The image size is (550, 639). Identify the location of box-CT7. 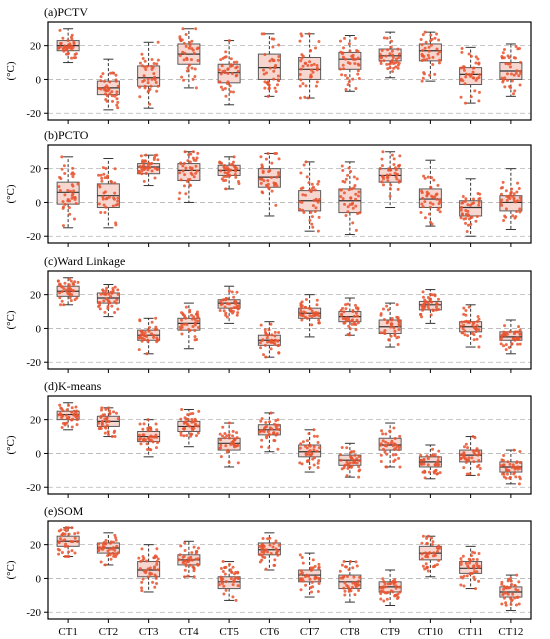
(310, 66).